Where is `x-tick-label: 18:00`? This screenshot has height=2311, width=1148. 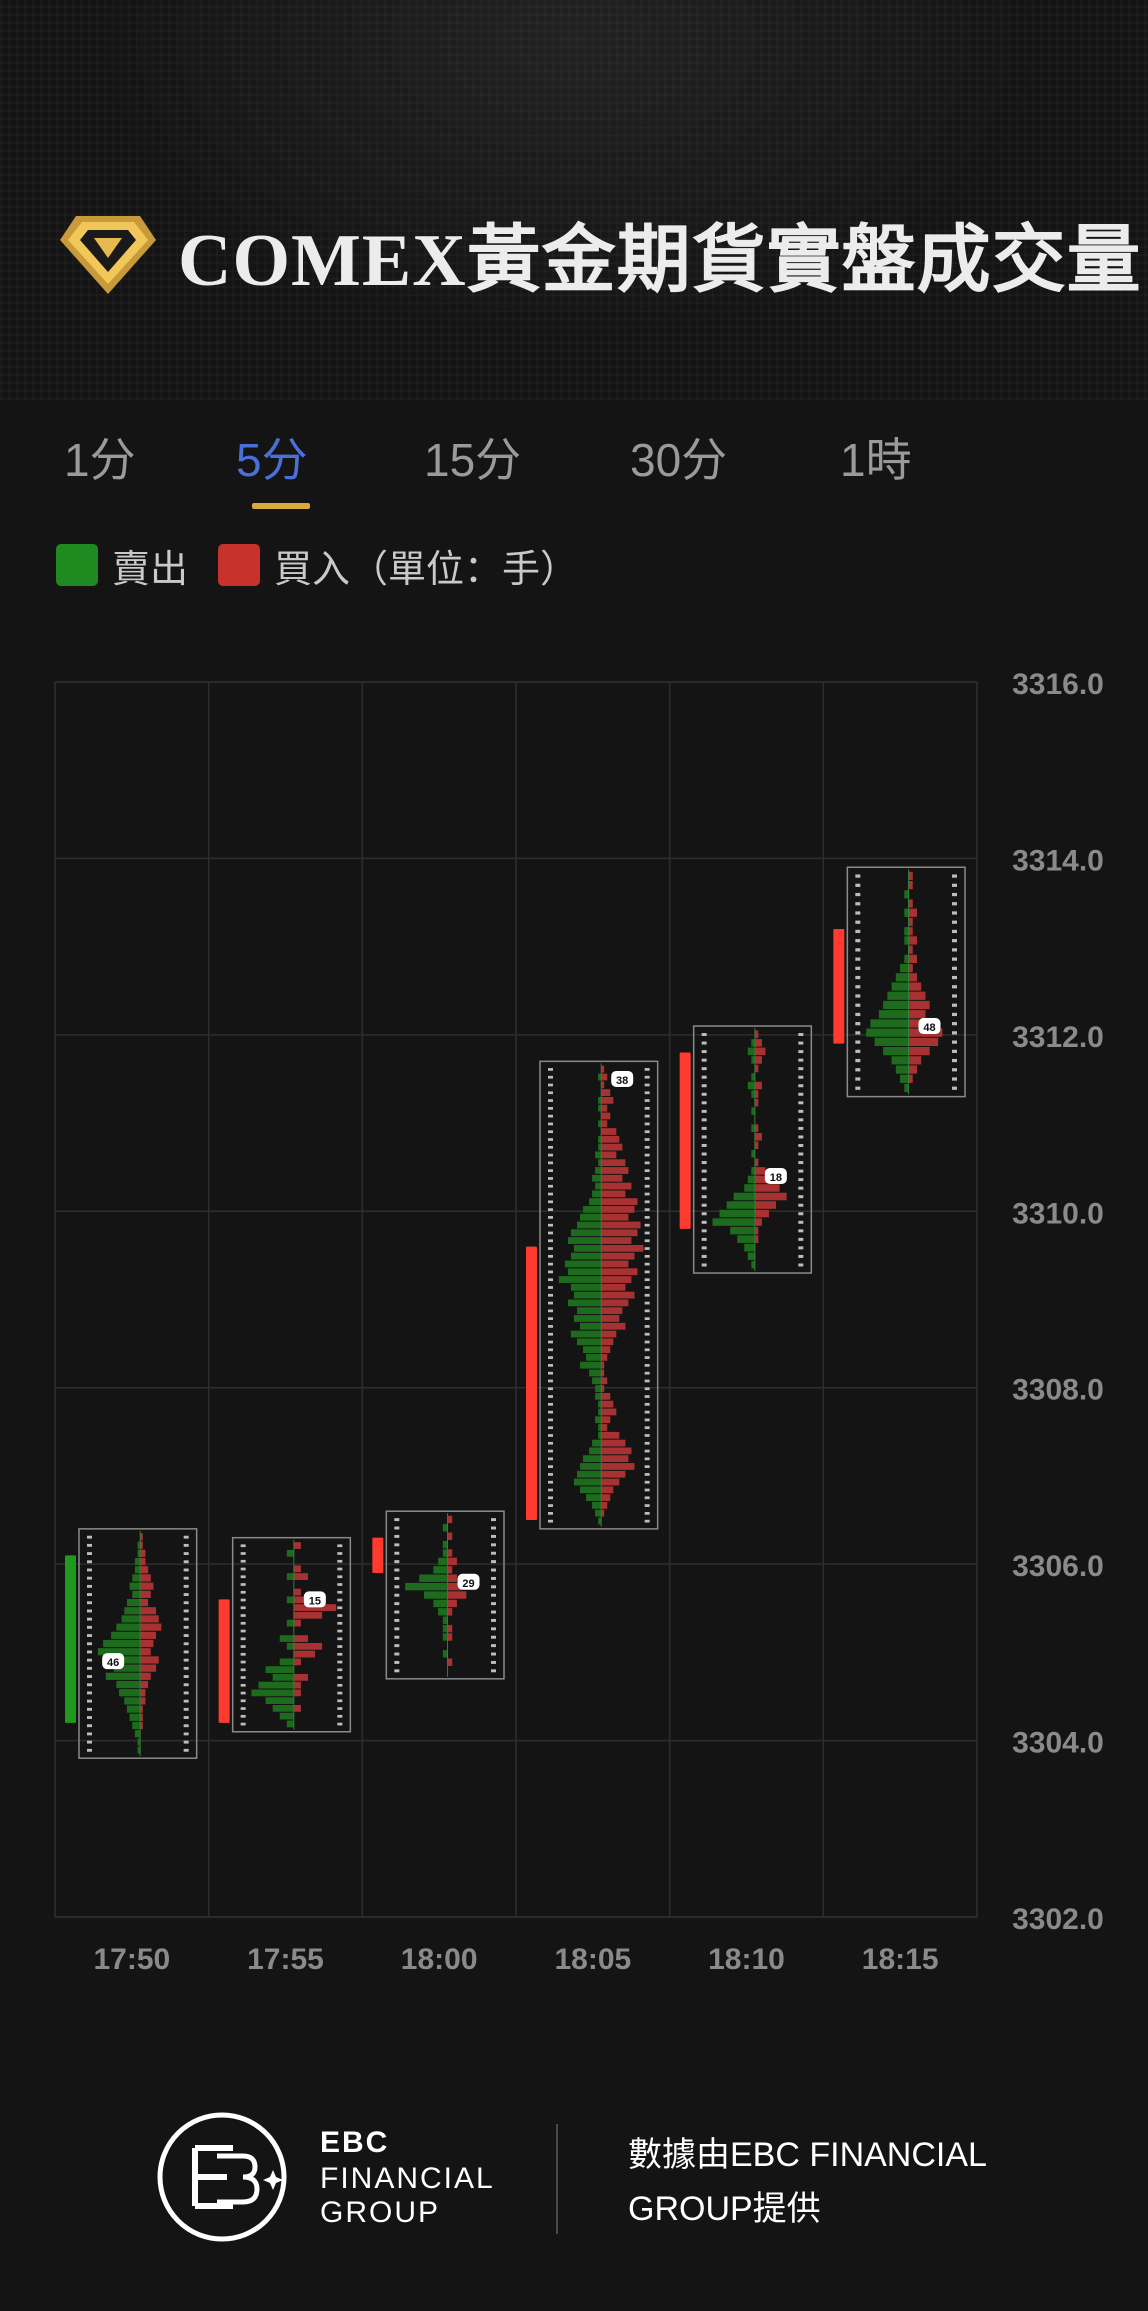 x-tick-label: 18:00 is located at coordinates (439, 1959).